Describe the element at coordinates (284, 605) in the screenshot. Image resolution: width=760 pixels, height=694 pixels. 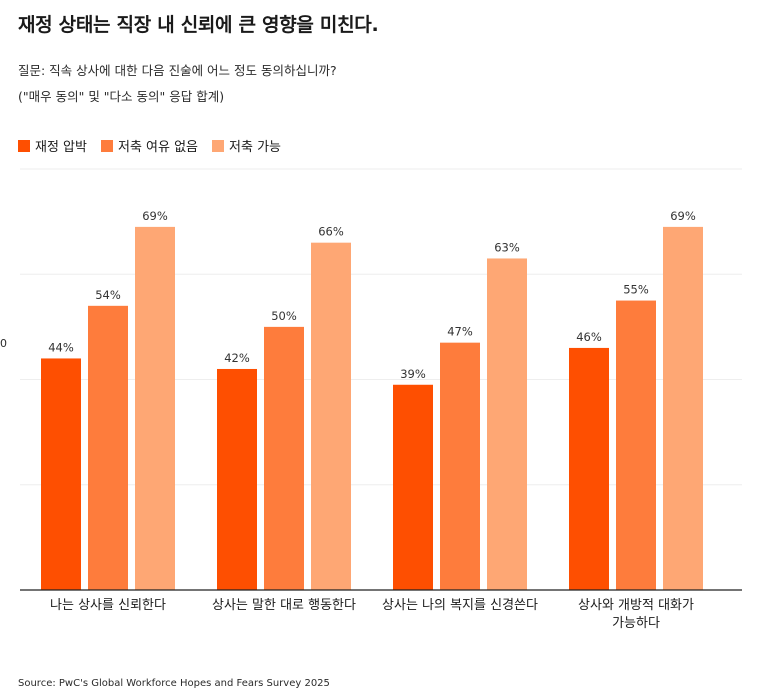
I see `category-label: 상사는 말한 대로 행동한다` at that location.